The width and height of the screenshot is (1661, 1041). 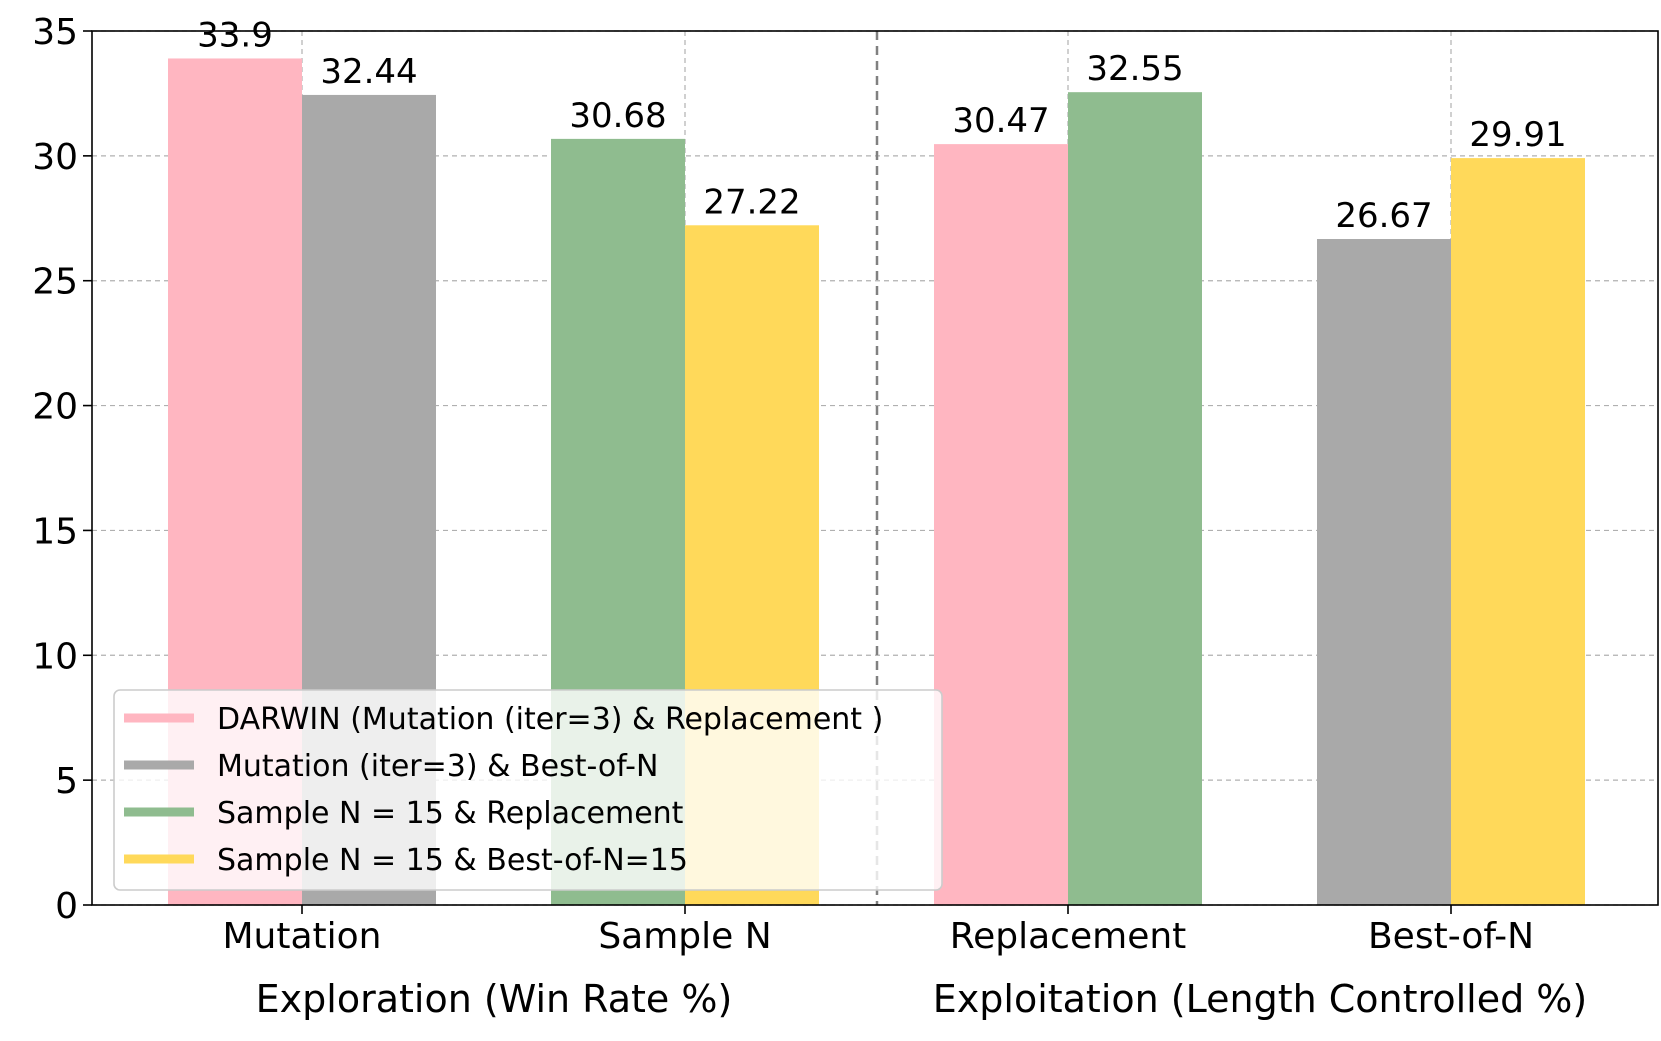 What do you see at coordinates (751, 202) in the screenshot?
I see `data-label: 27.22` at bounding box center [751, 202].